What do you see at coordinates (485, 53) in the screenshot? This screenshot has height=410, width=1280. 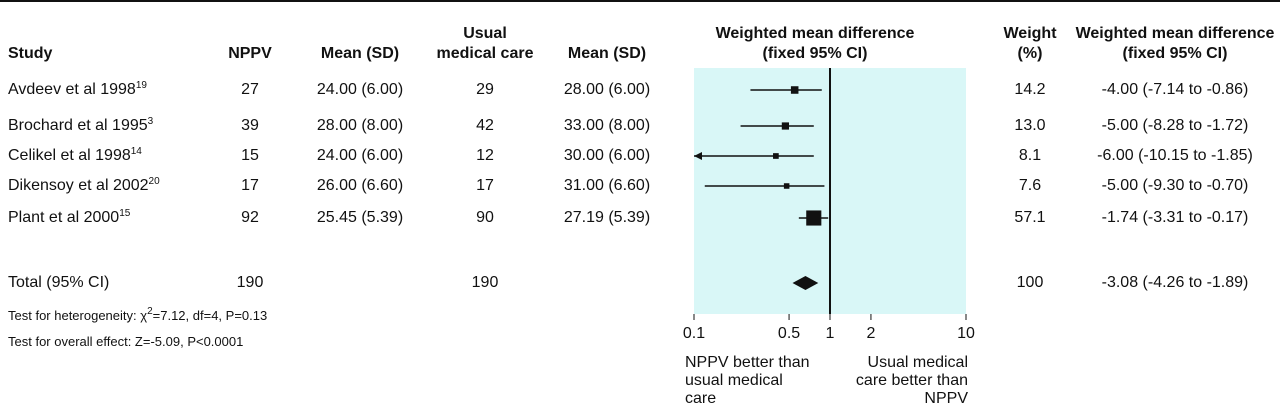 I see `header-umc-line2: medical care` at bounding box center [485, 53].